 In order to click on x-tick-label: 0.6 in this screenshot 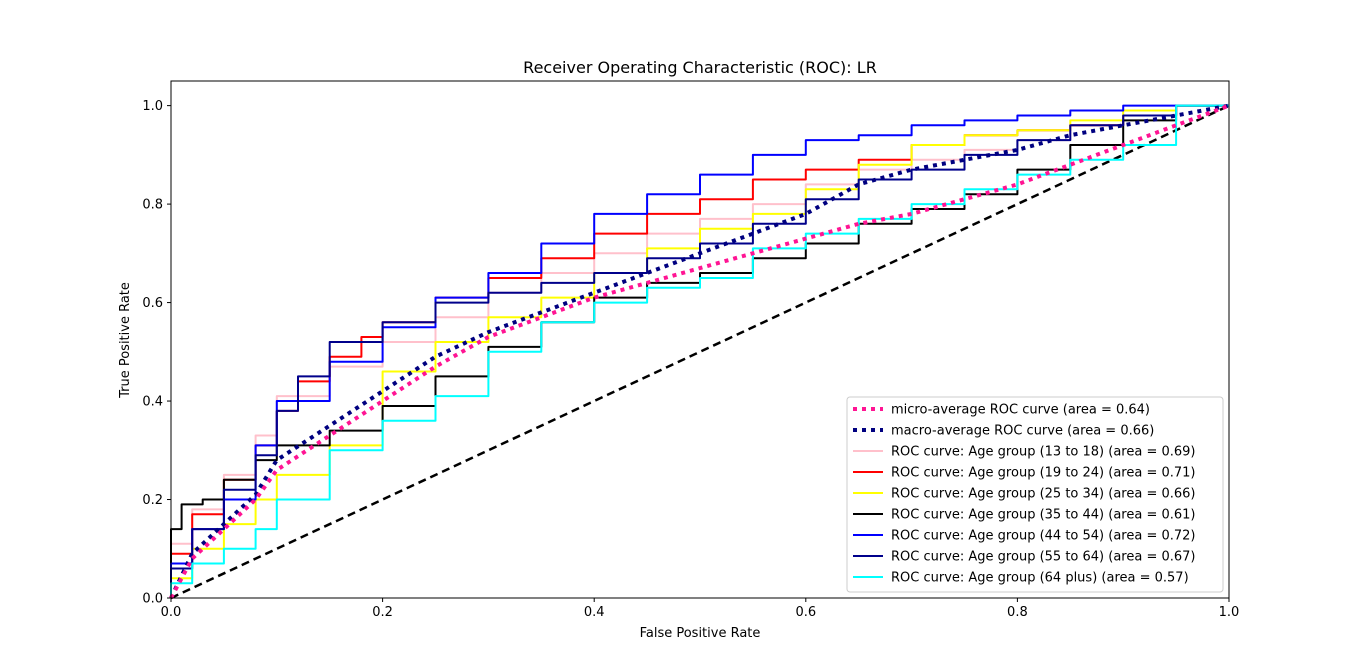, I will do `click(805, 612)`.